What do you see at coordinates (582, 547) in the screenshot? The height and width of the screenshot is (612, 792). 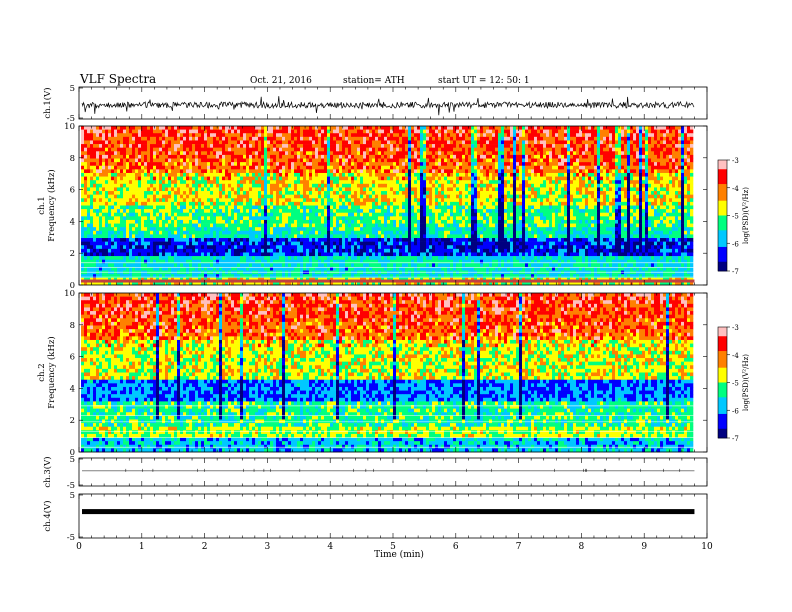 I see `x-tick-label: 8` at bounding box center [582, 547].